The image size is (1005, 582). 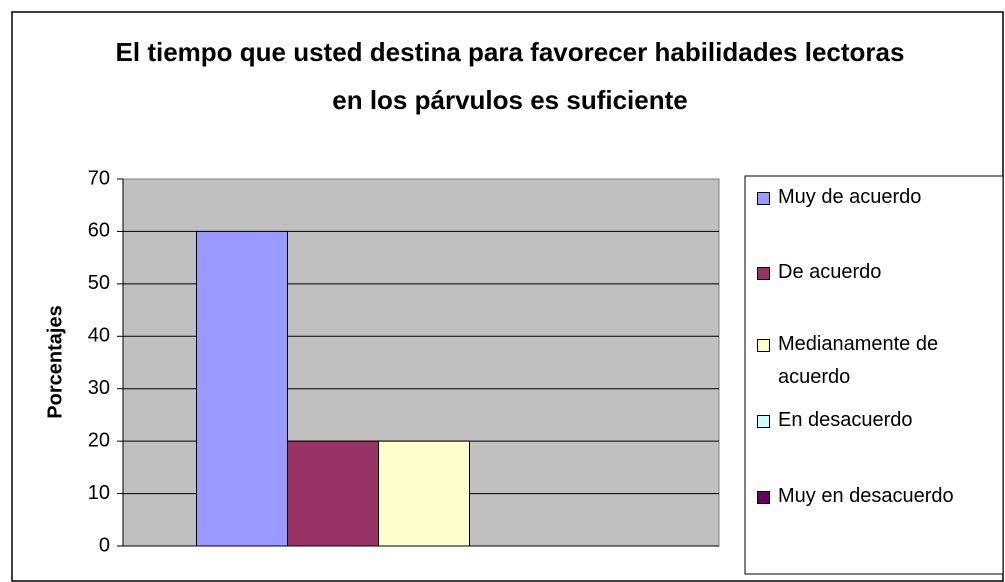 I want to click on y-tick-label: 70, so click(x=99, y=178).